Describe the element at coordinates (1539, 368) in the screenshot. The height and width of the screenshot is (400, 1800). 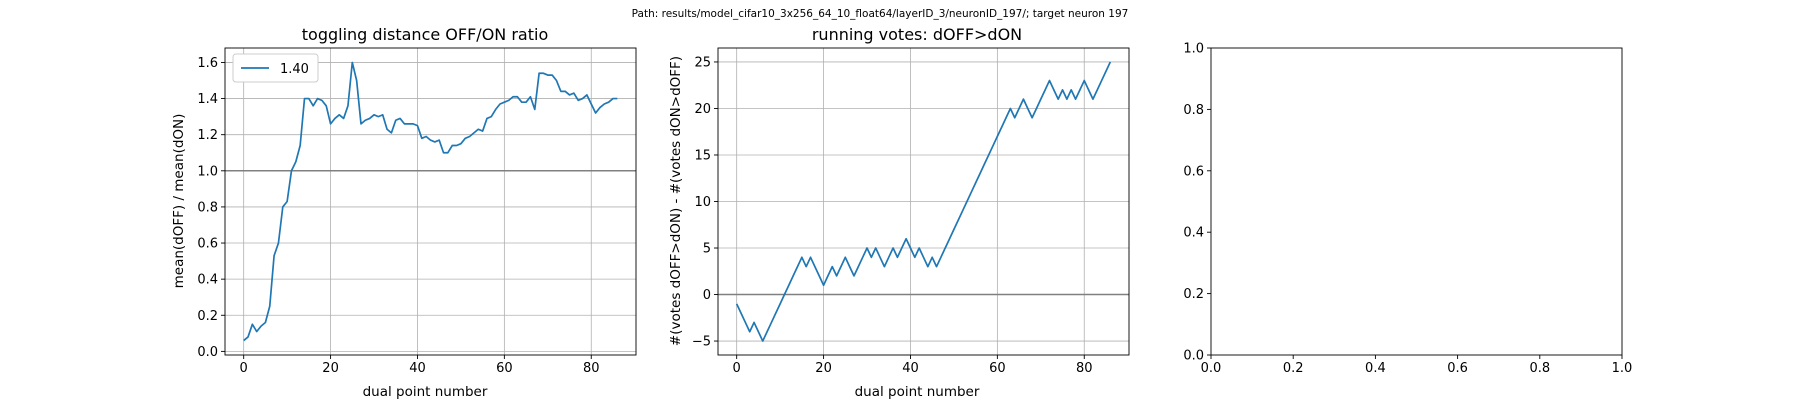
I see `x-tick-label: 0.8` at that location.